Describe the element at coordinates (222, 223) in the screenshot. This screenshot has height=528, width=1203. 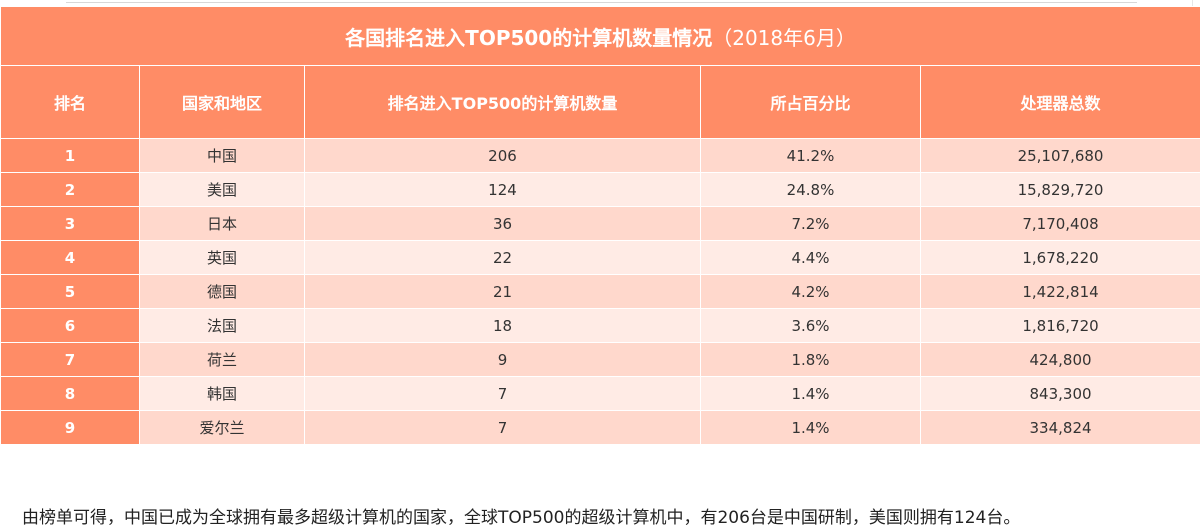
I see `country-cell: 日本` at that location.